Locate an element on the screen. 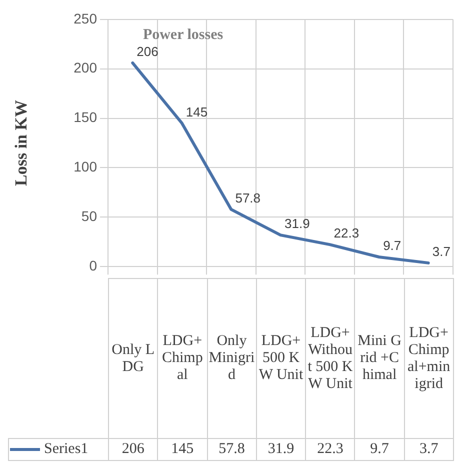 This screenshot has height=463, width=465. y-tick-label: 50 is located at coordinates (89, 216).